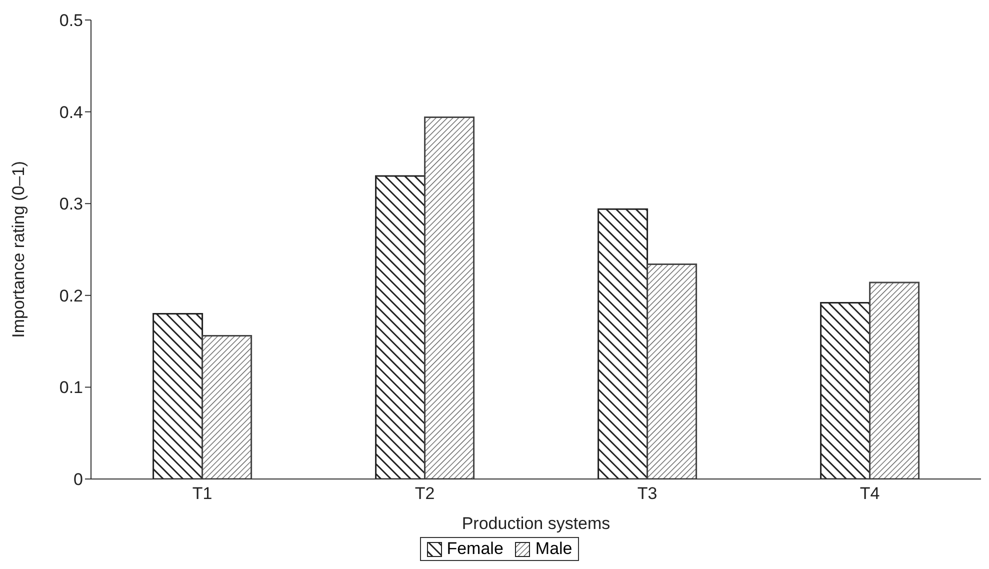 The width and height of the screenshot is (989, 569). I want to click on x-tick-label: T4, so click(870, 494).